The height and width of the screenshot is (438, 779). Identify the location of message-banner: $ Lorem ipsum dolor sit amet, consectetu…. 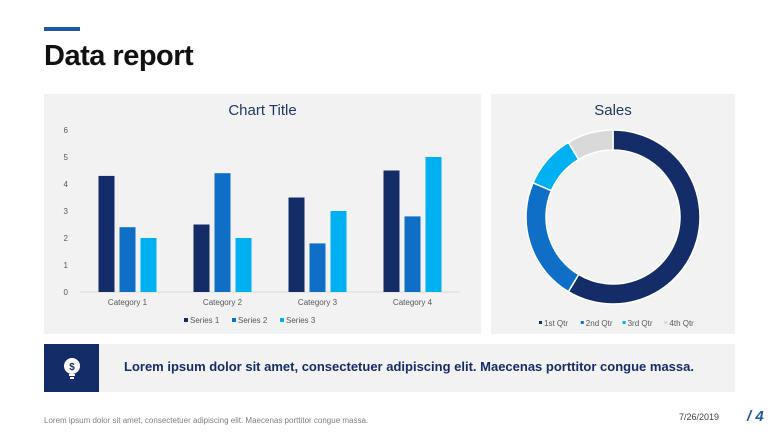
(389, 368).